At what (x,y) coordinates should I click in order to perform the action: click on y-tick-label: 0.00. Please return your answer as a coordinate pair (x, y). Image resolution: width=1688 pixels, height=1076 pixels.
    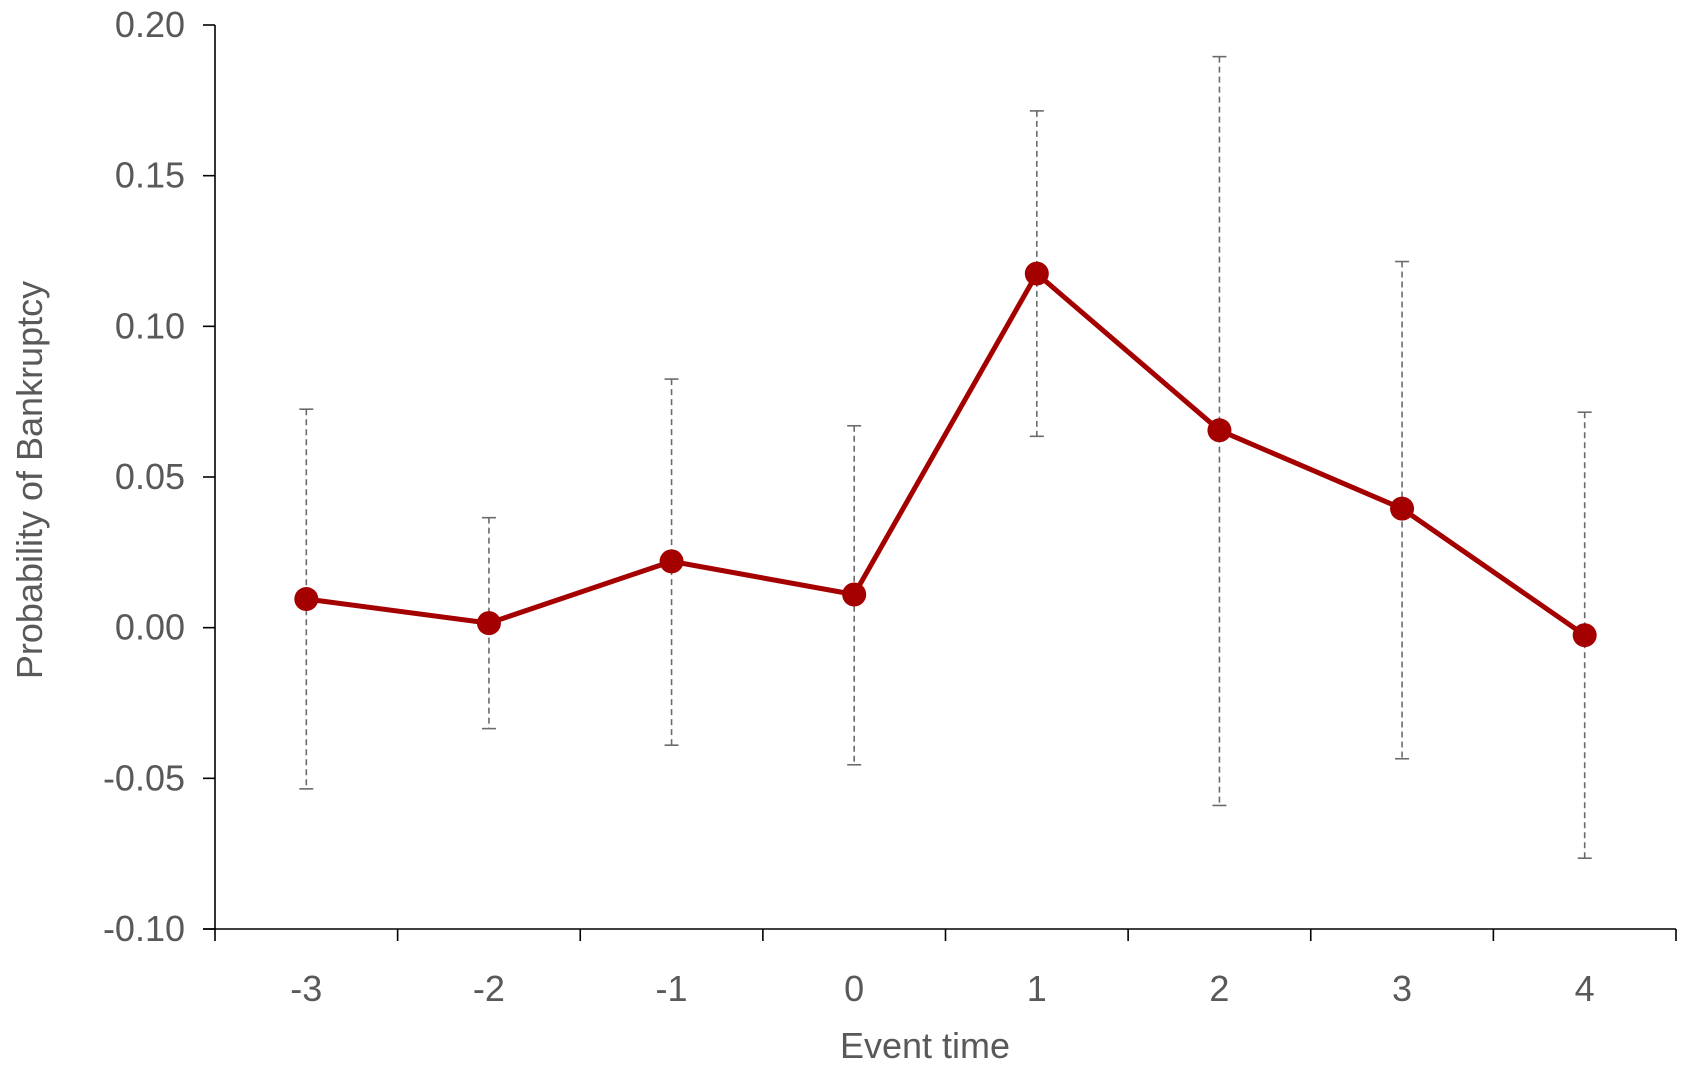
    Looking at the image, I should click on (150, 627).